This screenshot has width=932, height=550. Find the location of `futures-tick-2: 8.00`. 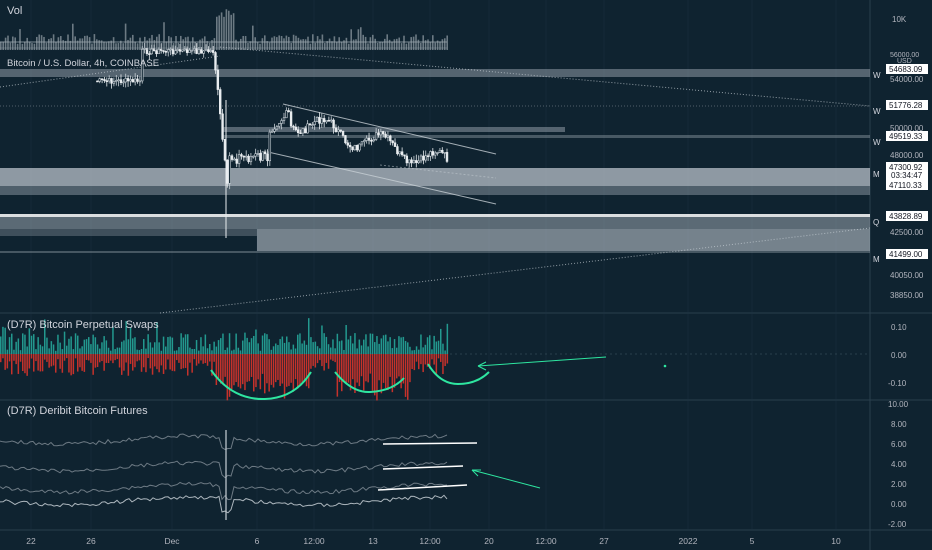

futures-tick-2: 8.00 is located at coordinates (899, 424).